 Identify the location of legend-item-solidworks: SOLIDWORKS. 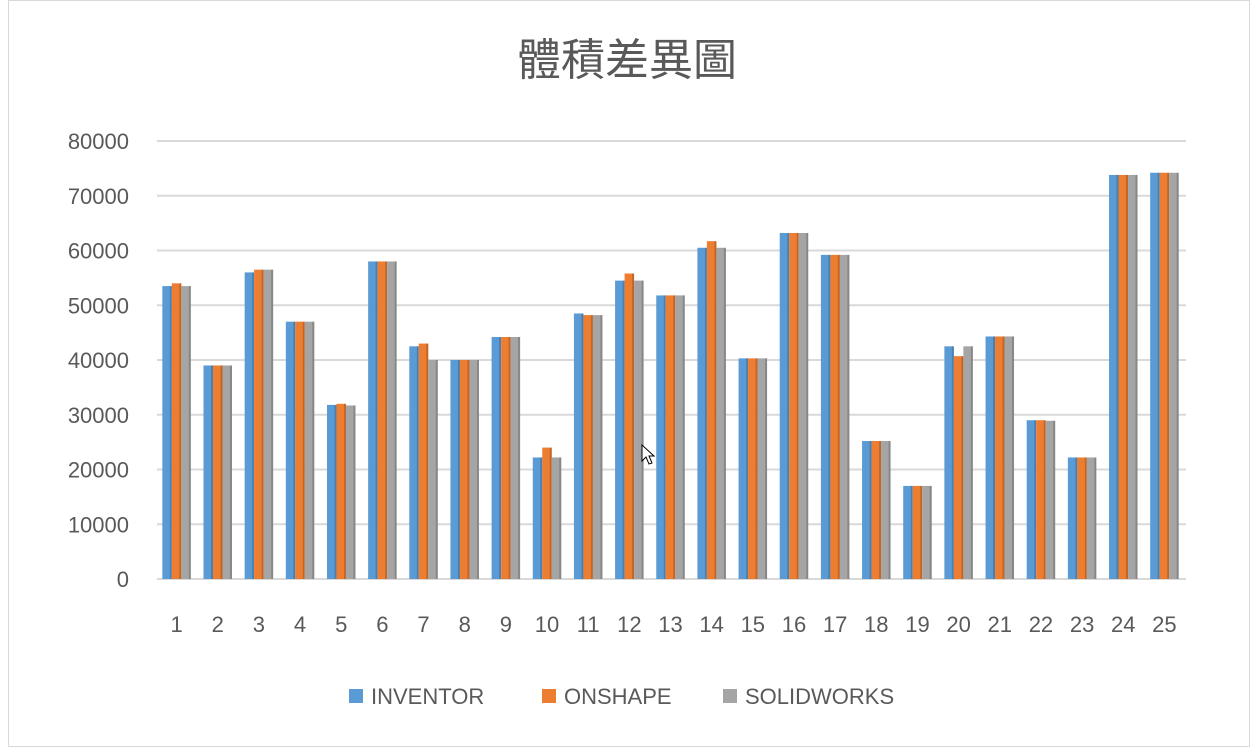
(808, 696).